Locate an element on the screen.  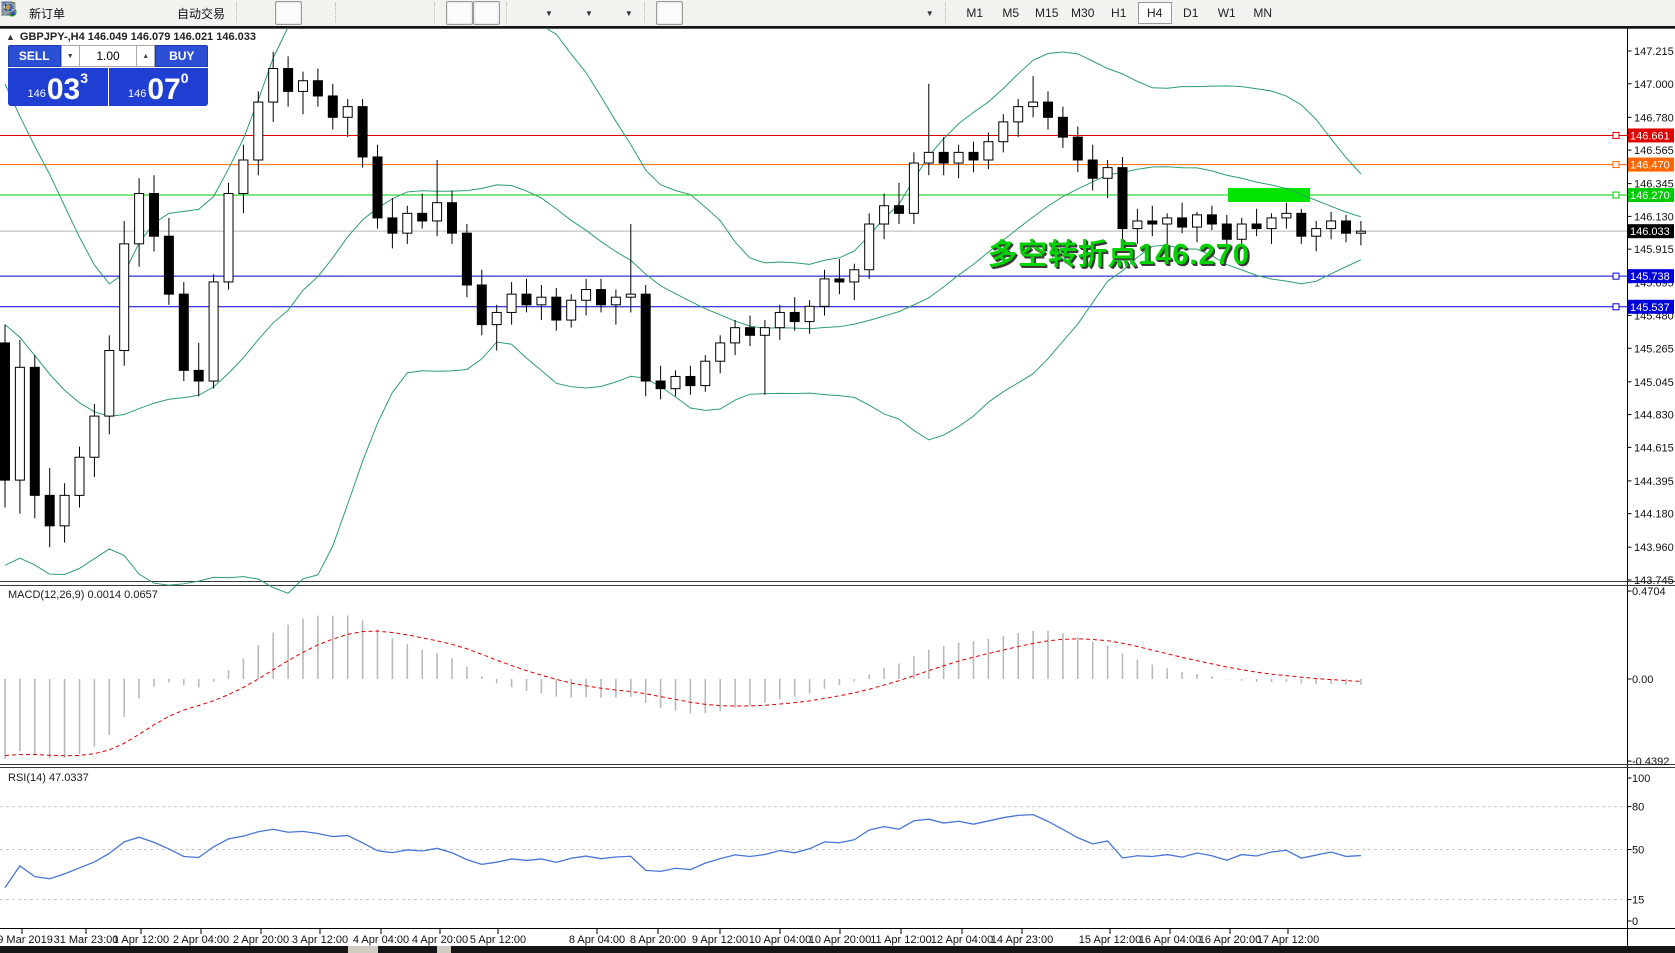
sell-price-button: 146 03 3 is located at coordinates (58, 87).